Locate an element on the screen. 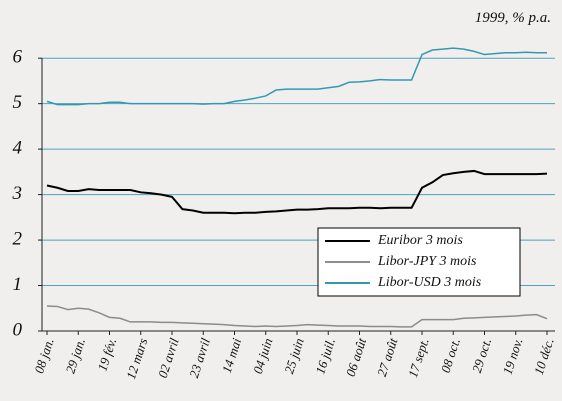 The height and width of the screenshot is (401, 562). legend-label: Euribor 3 mois is located at coordinates (420, 240).